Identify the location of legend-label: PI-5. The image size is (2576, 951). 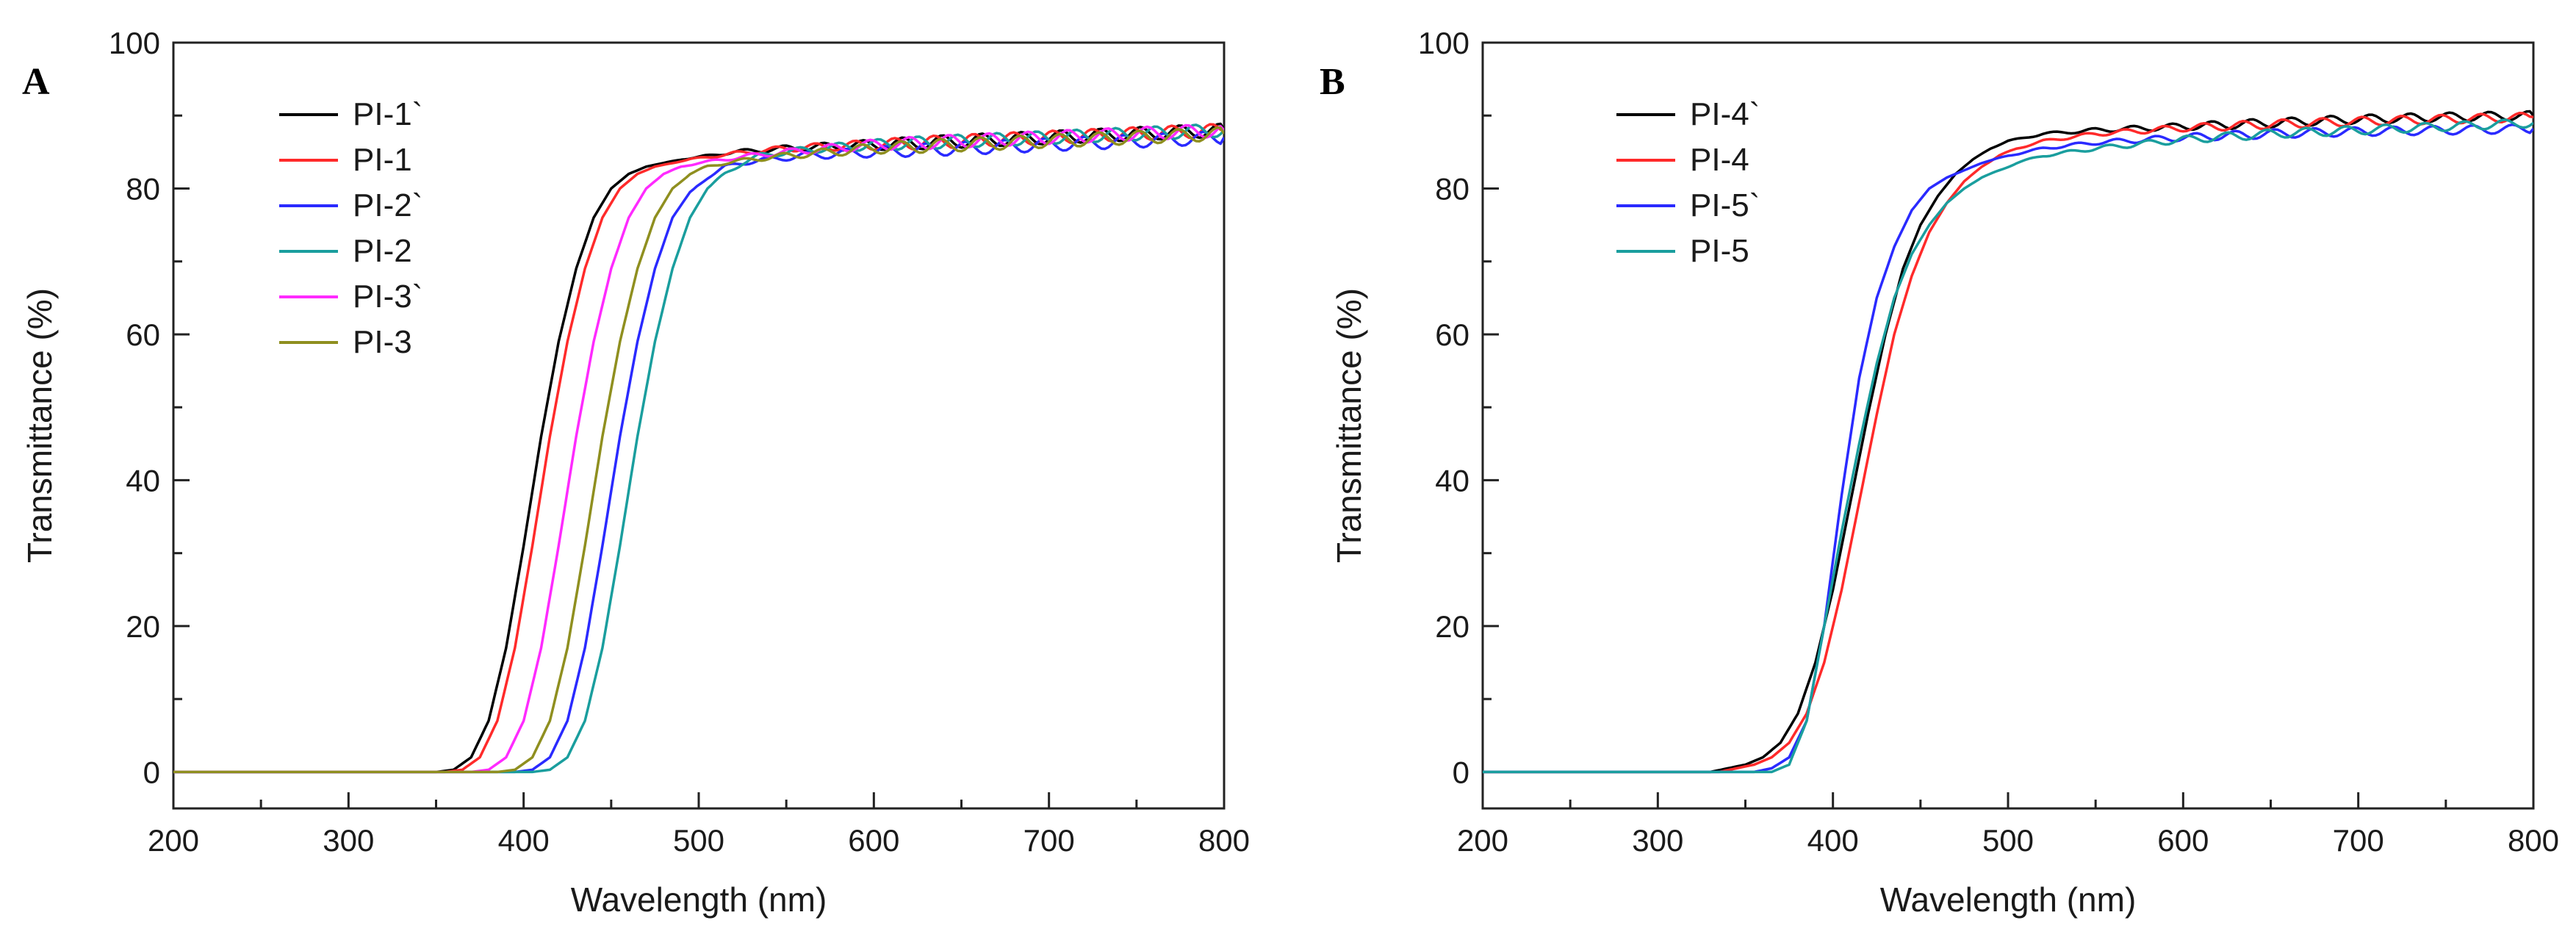
(1719, 251).